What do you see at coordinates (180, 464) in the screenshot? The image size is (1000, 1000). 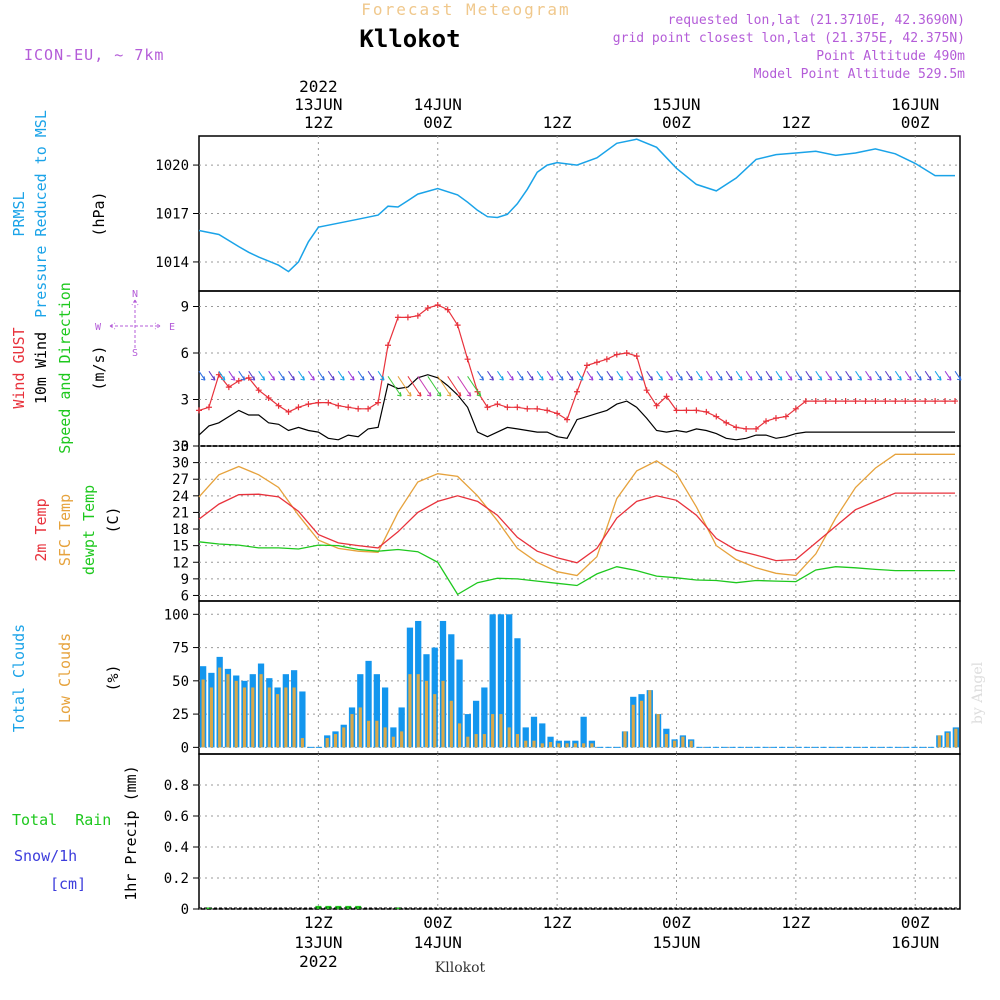 I see `y-tick-label: 30` at bounding box center [180, 464].